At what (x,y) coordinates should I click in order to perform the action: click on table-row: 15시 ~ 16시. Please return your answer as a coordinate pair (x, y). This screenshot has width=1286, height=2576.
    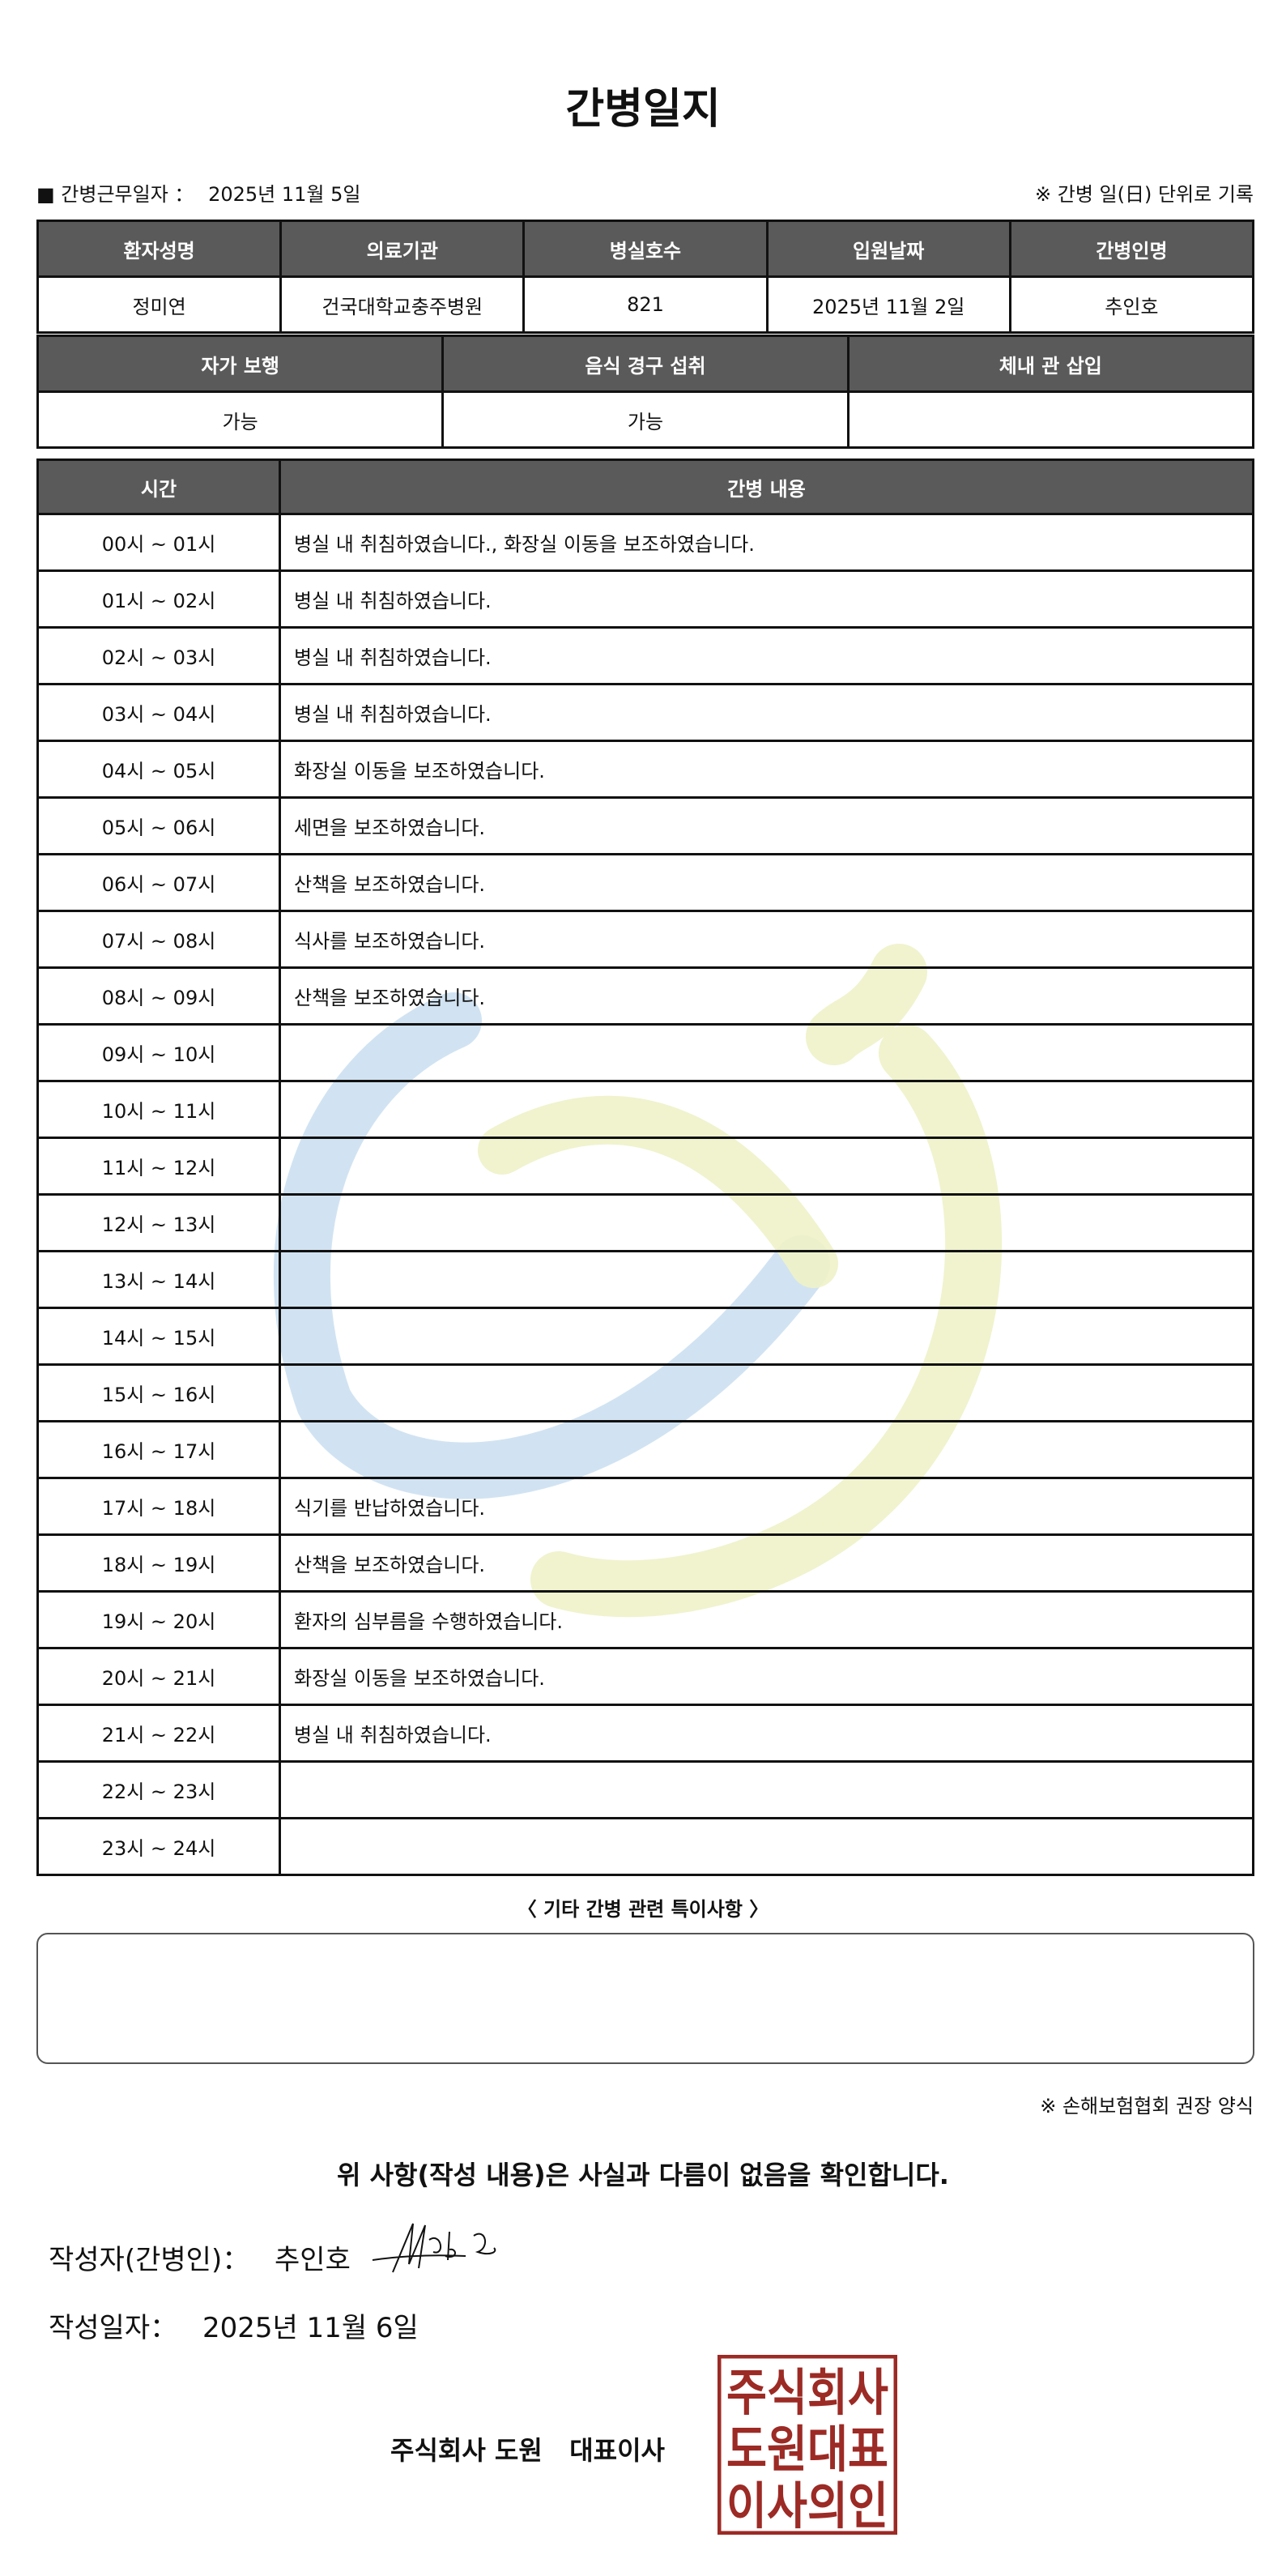
    Looking at the image, I should click on (645, 1392).